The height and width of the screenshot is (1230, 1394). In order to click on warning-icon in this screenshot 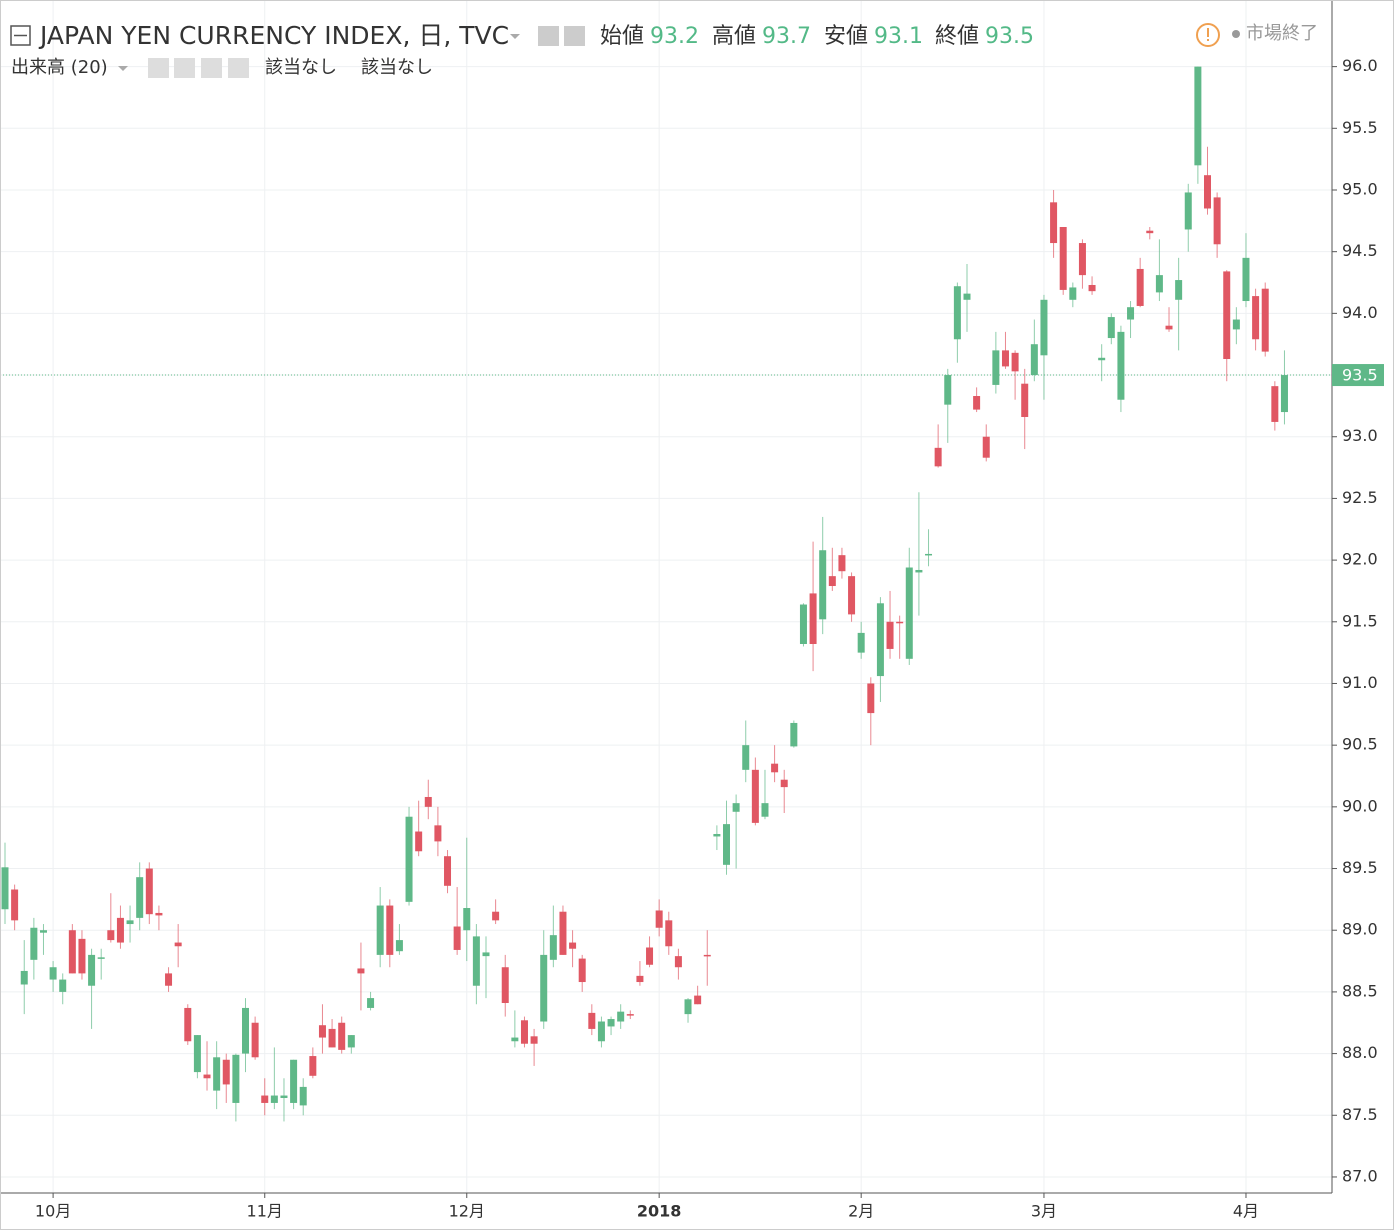, I will do `click(1208, 35)`.